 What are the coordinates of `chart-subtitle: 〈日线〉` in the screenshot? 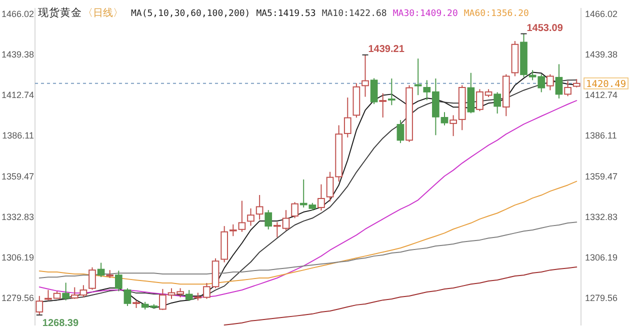 It's located at (103, 13).